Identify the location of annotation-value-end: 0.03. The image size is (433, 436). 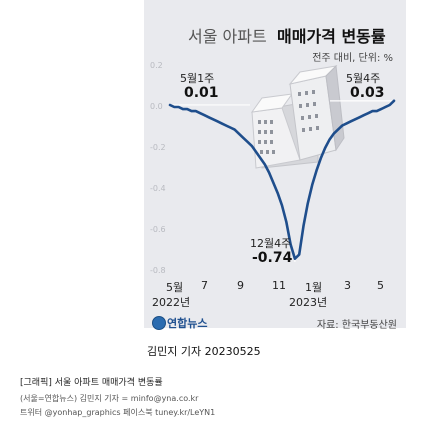
(367, 93).